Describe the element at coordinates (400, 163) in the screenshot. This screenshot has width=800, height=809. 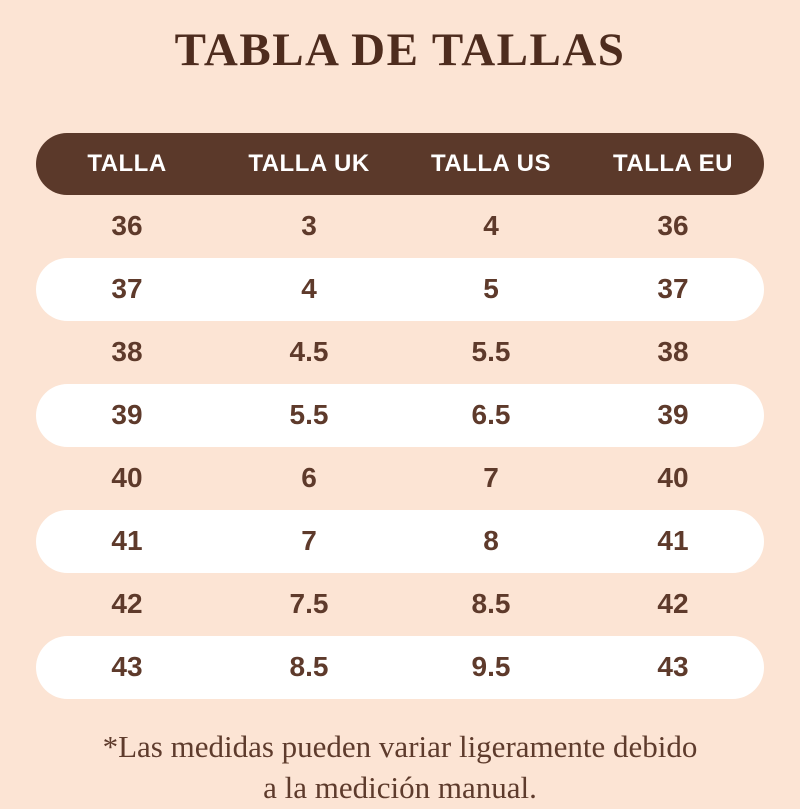
I see `size-table-header: TALLA TALLA UK TALLA US TALLA EU` at that location.